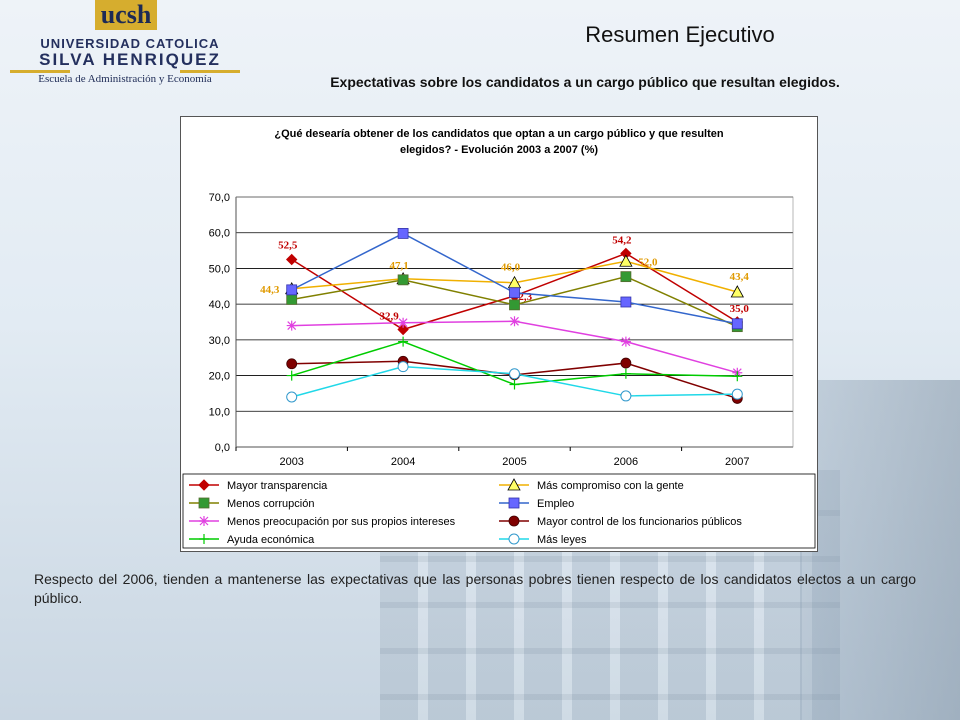 This screenshot has width=960, height=720. Describe the element at coordinates (740, 309) in the screenshot. I see `data-label: 35,0` at that location.